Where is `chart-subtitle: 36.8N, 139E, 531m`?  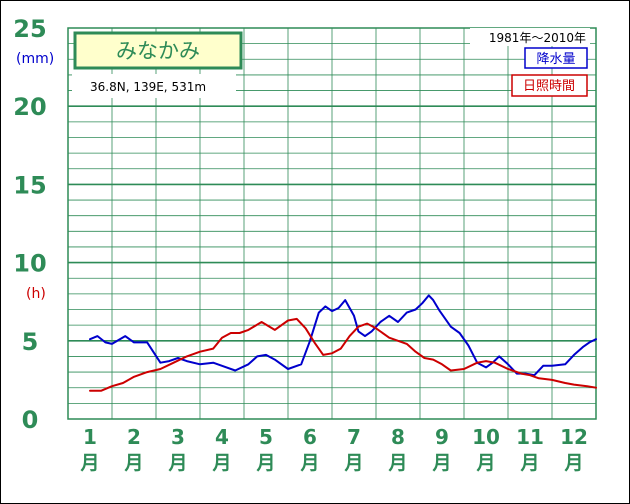
chart-subtitle: 36.8N, 139E, 531m is located at coordinates (148, 87).